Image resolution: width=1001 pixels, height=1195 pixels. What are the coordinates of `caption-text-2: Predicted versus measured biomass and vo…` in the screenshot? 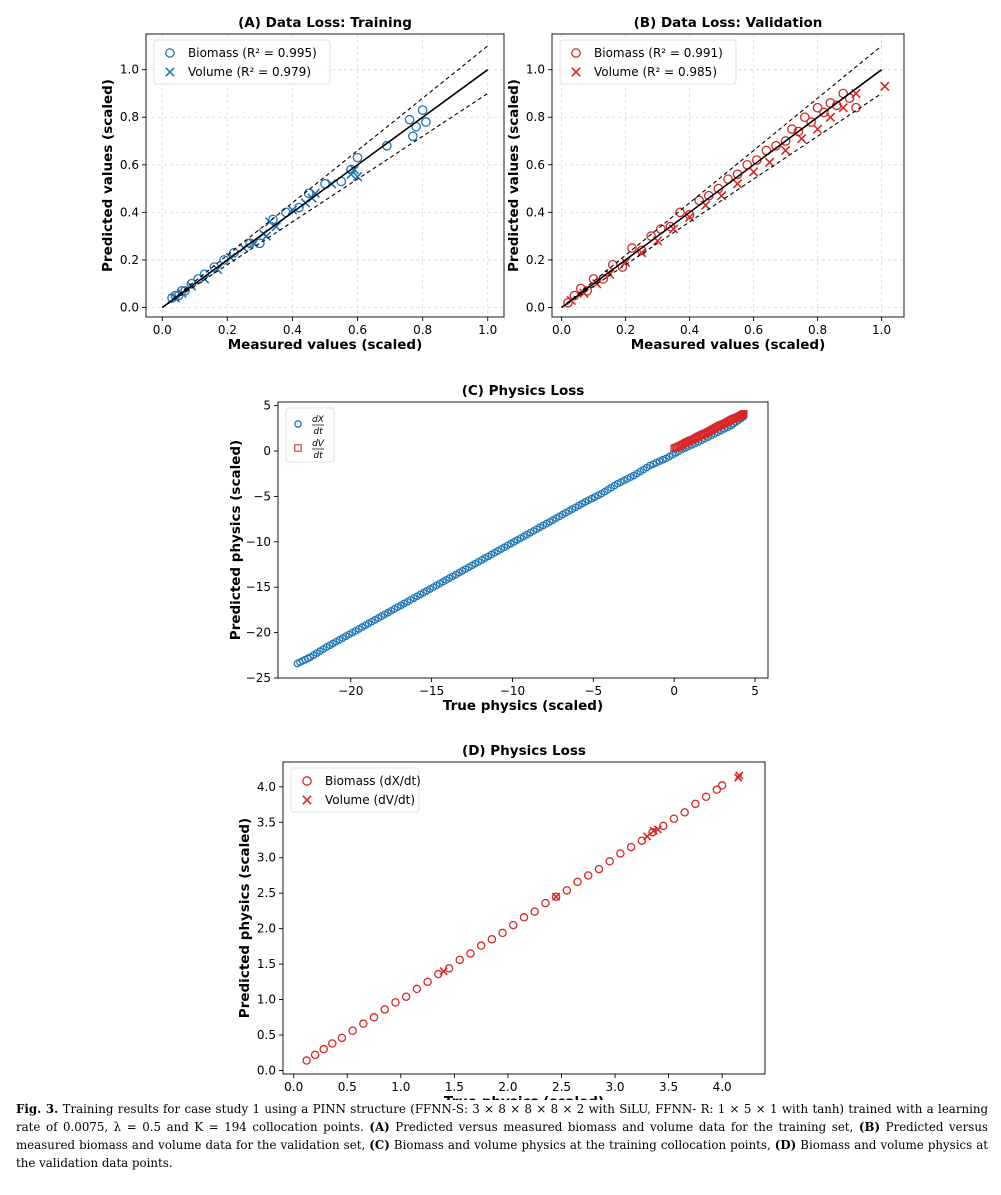 It's located at (624, 1127).